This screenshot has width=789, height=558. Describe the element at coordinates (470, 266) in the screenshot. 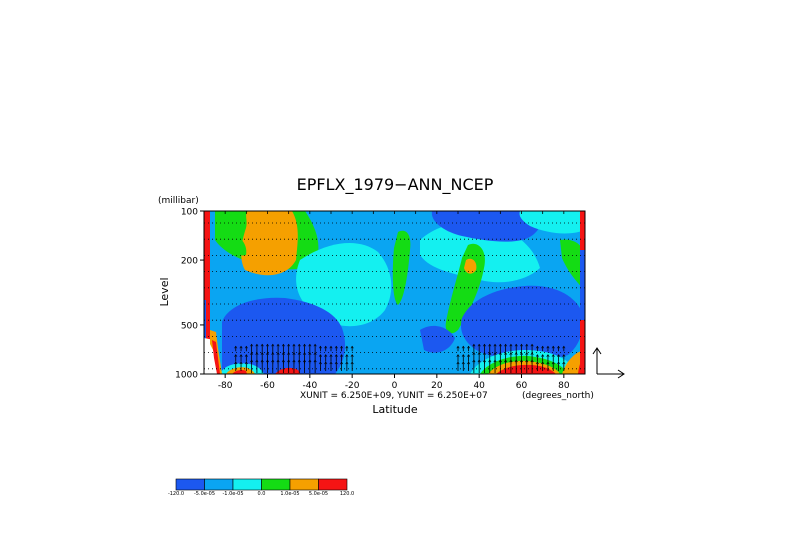

I see `nh-plume-orange` at that location.